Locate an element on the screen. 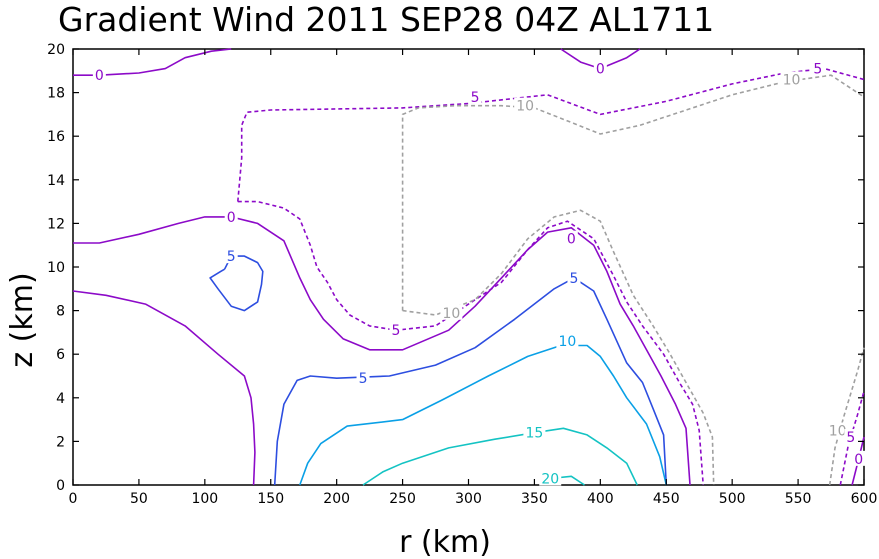 The height and width of the screenshot is (559, 879). x-tick-label: 350 is located at coordinates (534, 499).